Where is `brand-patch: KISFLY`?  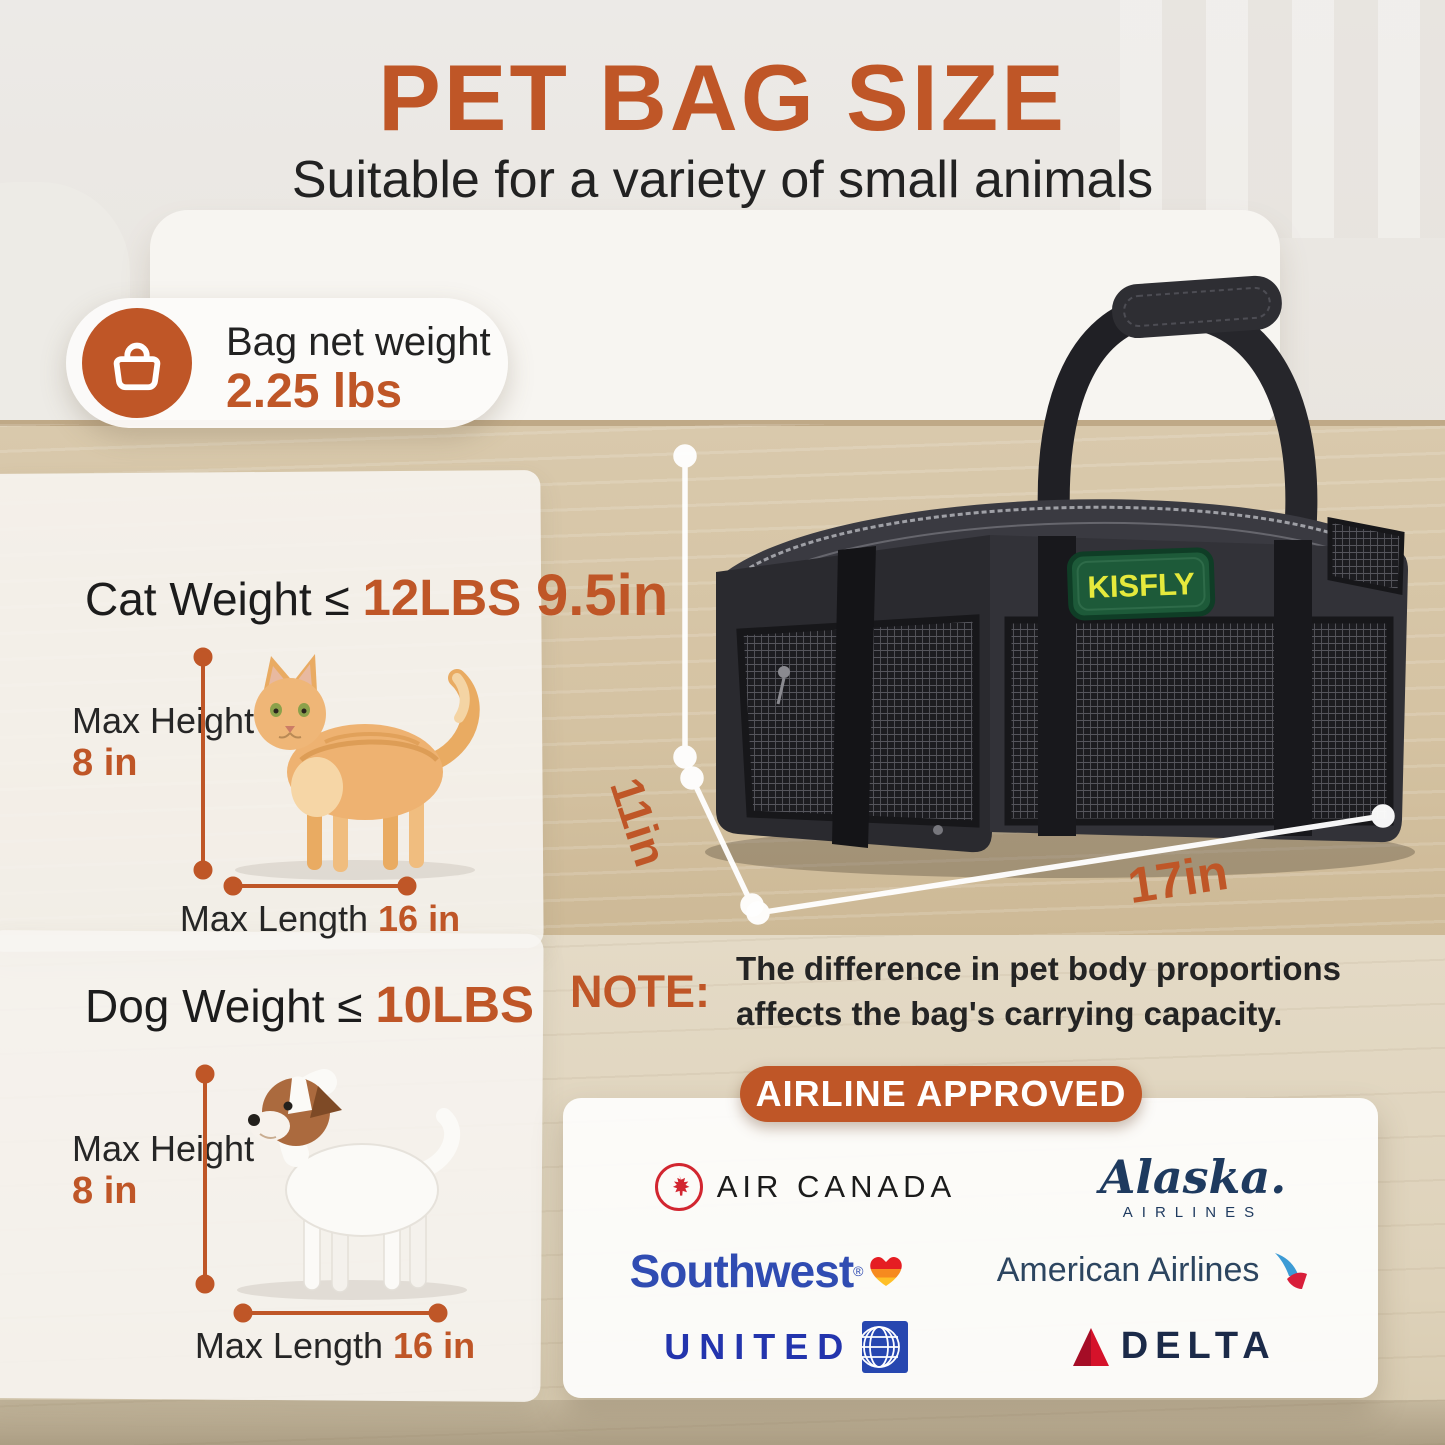
brand-patch: KISFLY is located at coordinates (1141, 584).